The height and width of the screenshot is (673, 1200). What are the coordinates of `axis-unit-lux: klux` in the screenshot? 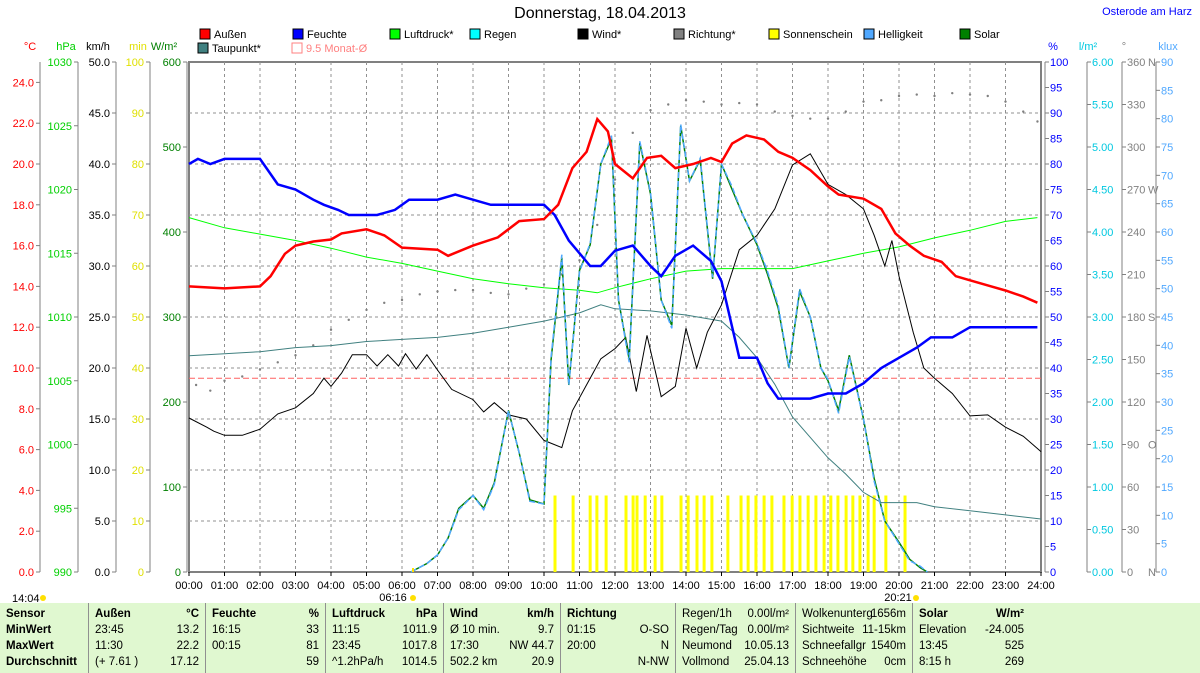 It's located at (1168, 47).